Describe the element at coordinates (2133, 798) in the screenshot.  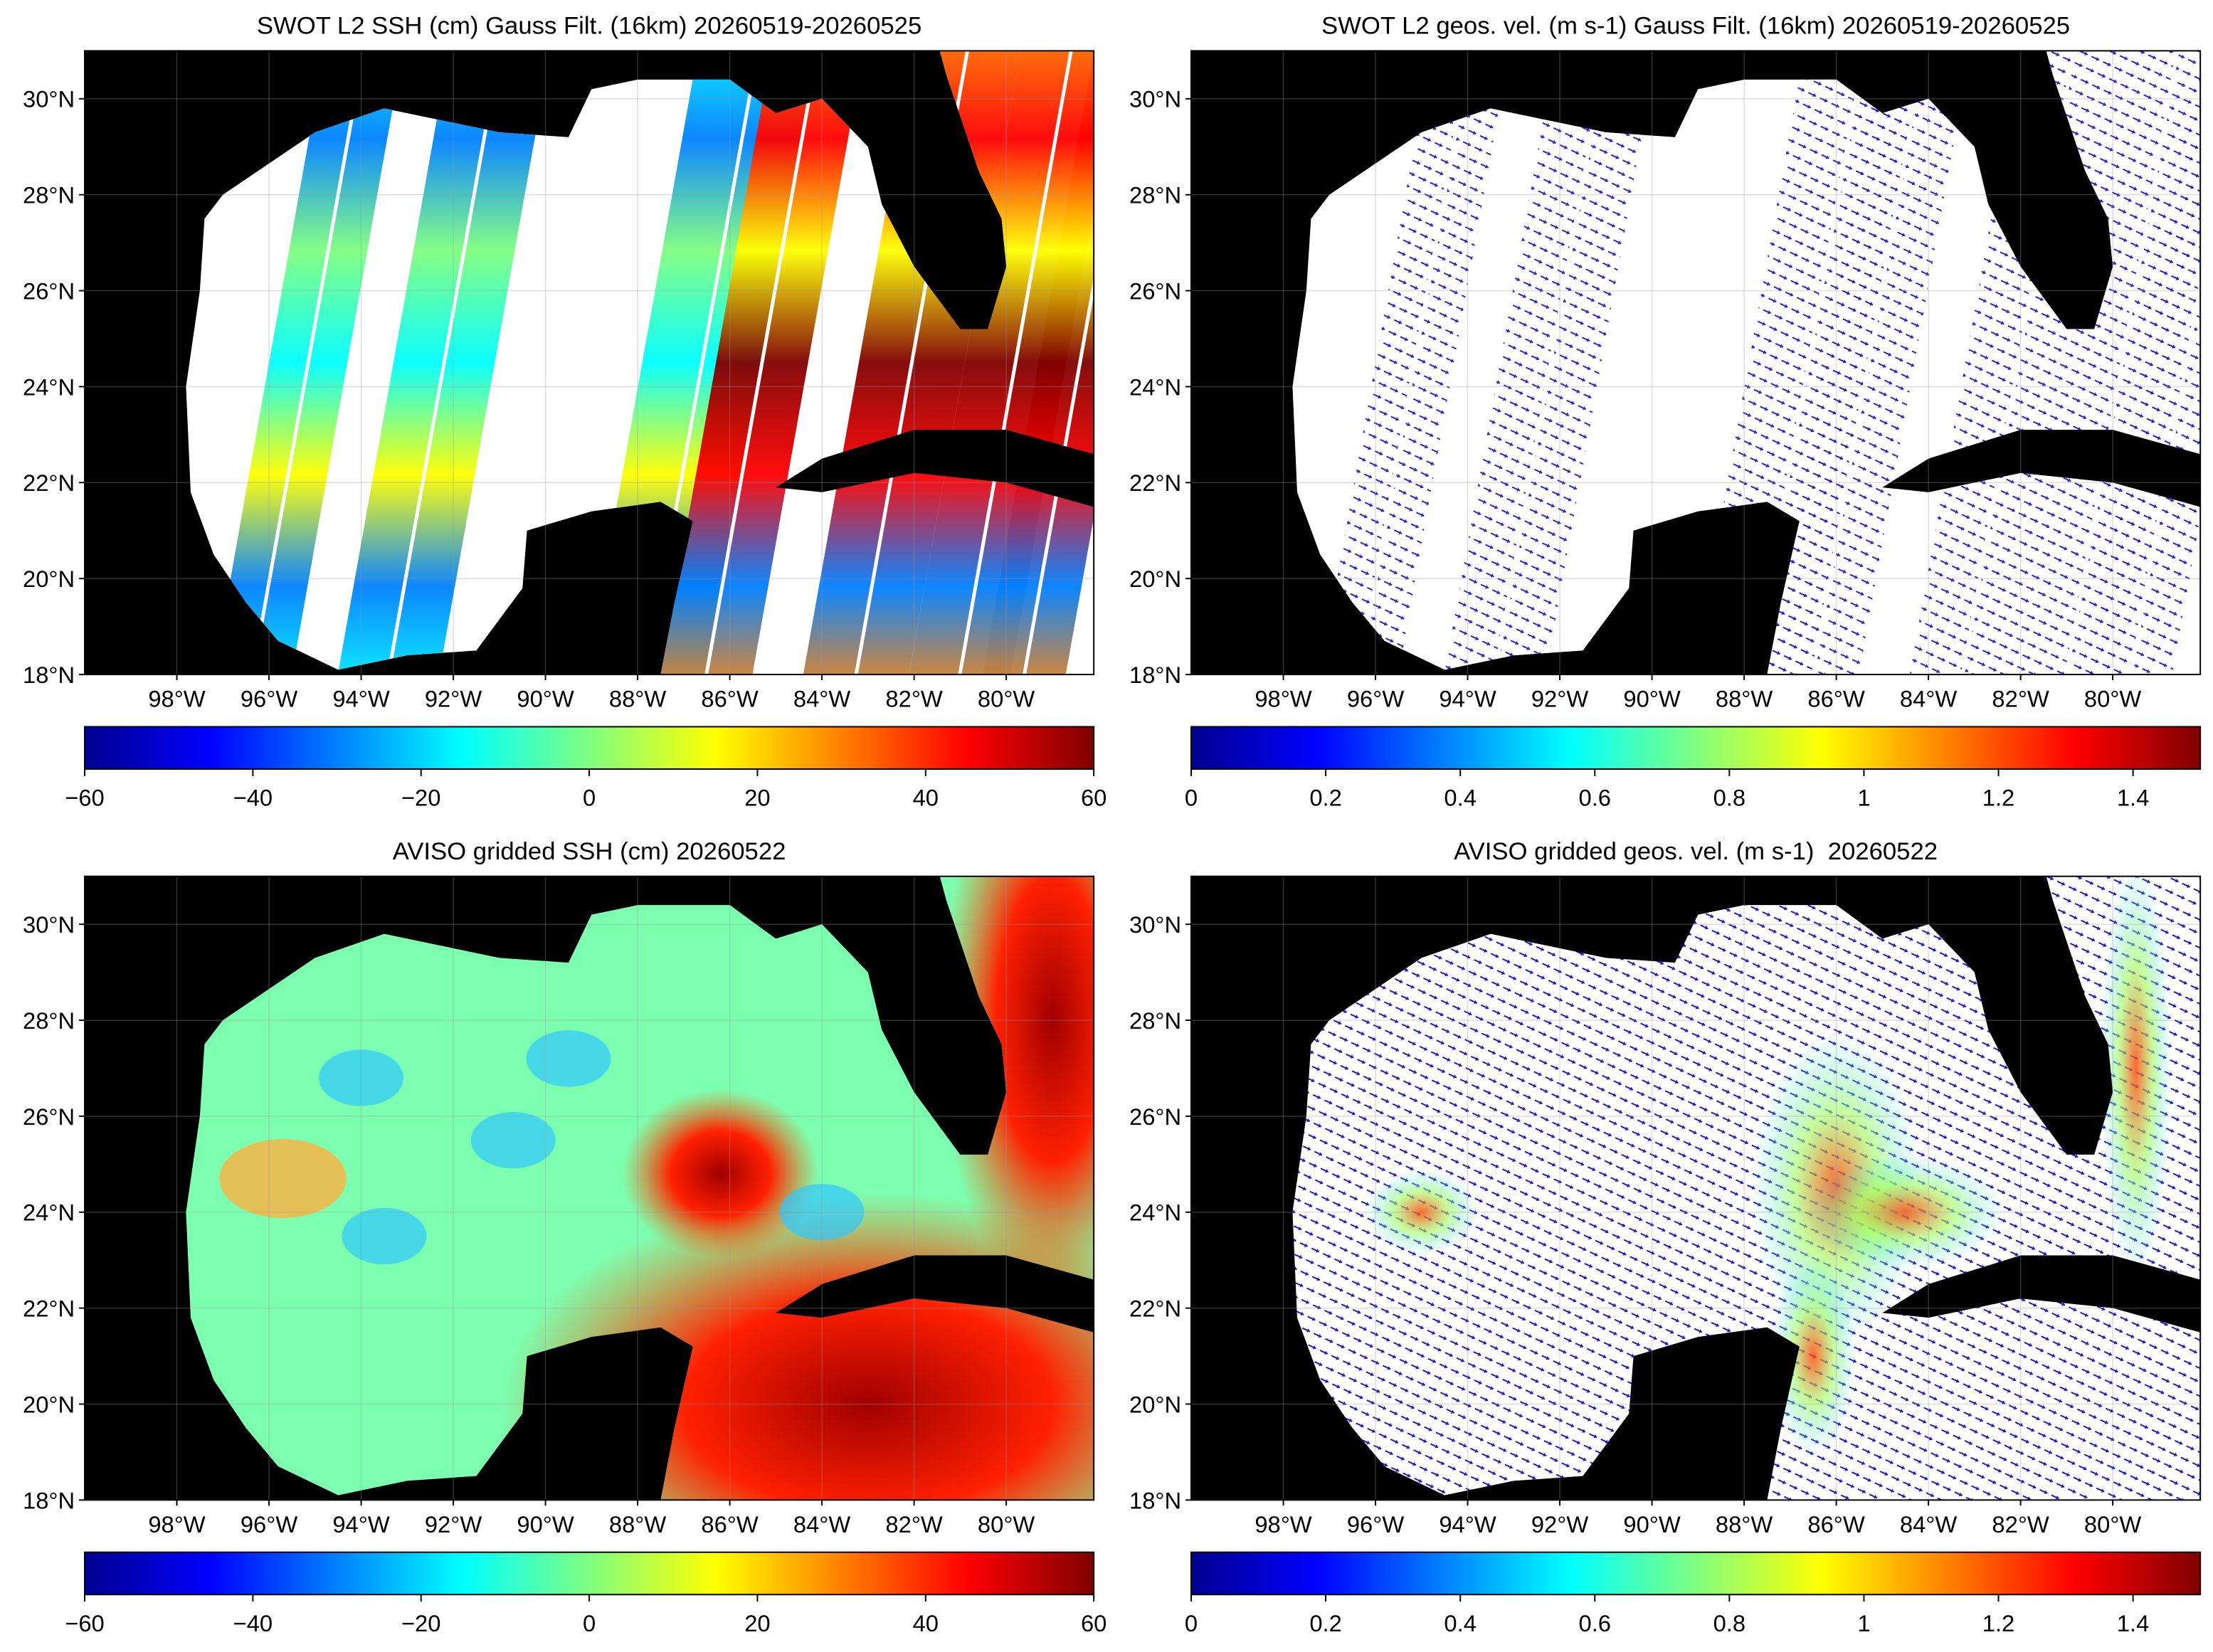
I see `colorbar-tick-label: 1.4` at that location.